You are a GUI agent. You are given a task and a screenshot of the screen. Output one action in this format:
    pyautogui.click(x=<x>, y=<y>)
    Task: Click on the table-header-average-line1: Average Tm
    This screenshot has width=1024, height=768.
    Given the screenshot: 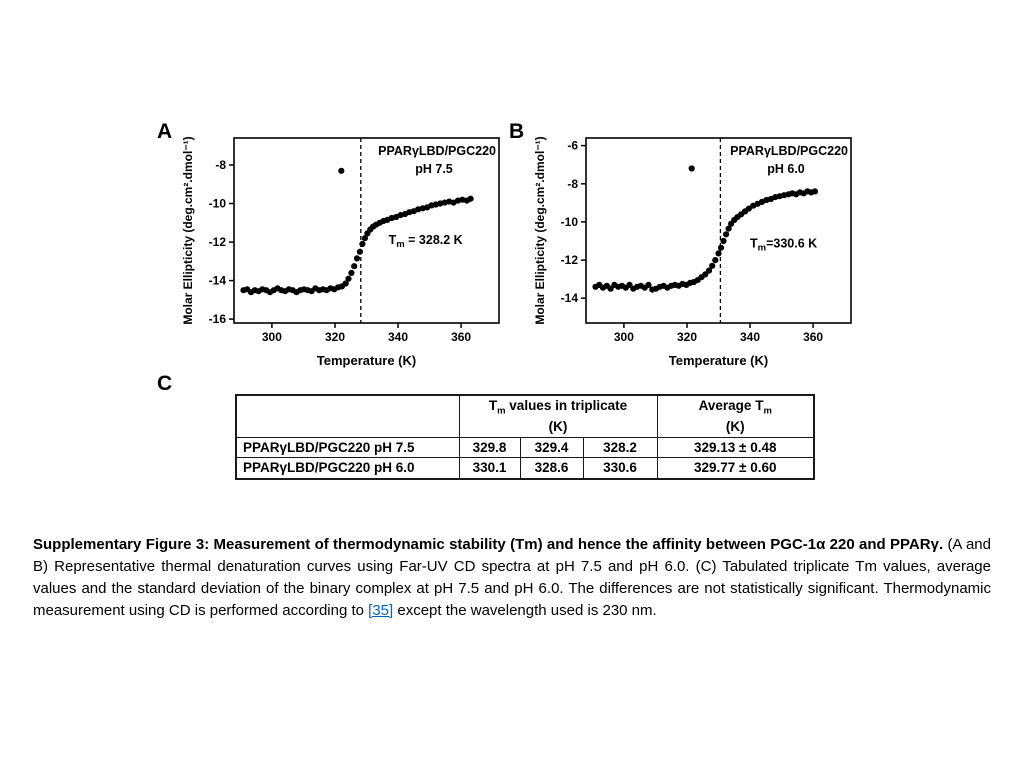 What is the action you would take?
    pyautogui.click(x=735, y=407)
    